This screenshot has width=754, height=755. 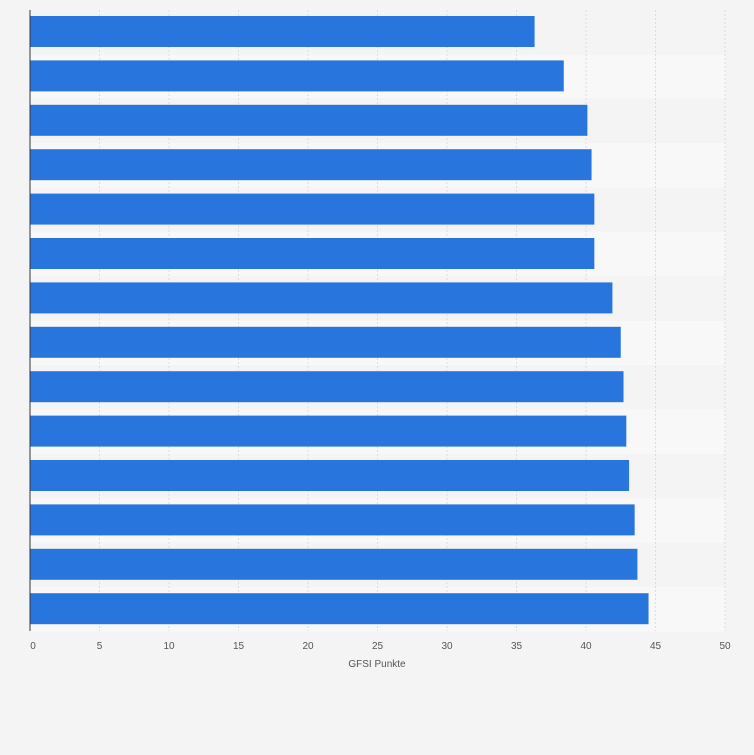 I want to click on x-tick-label: 15, so click(x=239, y=646).